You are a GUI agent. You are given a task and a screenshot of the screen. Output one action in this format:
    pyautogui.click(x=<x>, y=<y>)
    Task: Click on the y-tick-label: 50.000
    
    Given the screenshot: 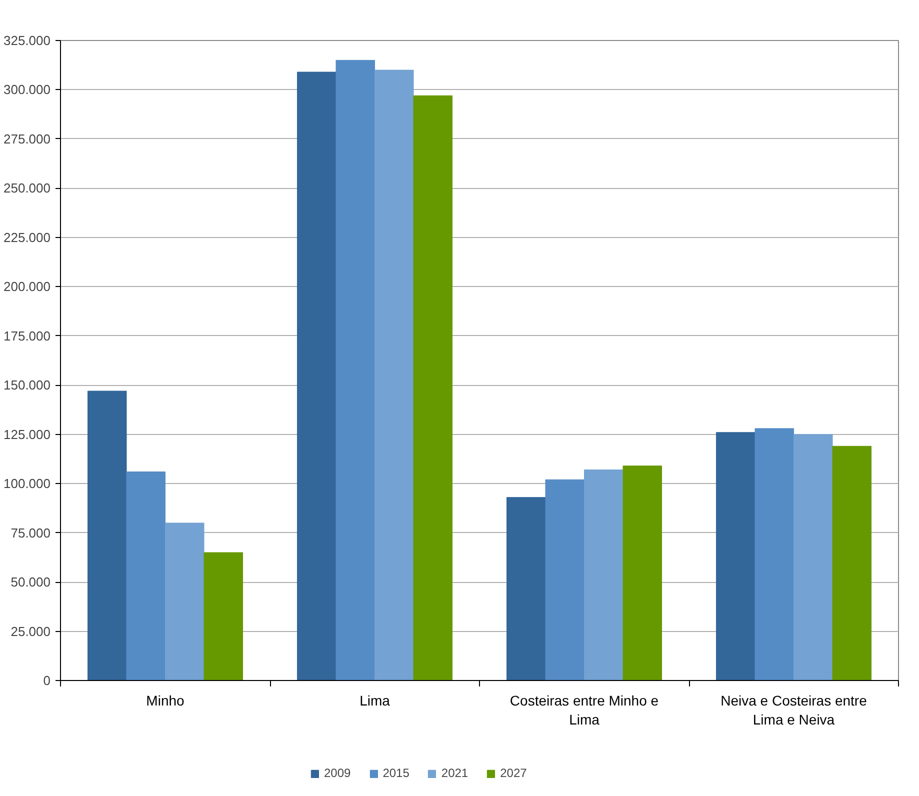 What is the action you would take?
    pyautogui.click(x=30, y=582)
    